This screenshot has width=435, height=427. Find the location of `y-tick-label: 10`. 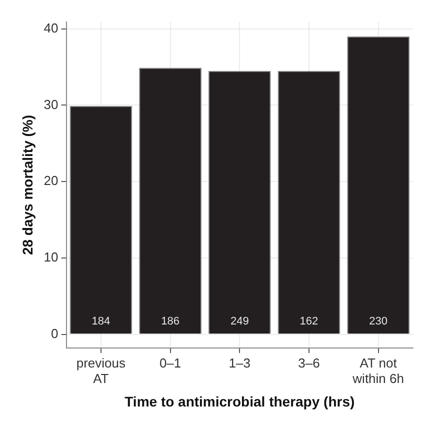

y-tick-label: 10 is located at coordinates (51, 256).